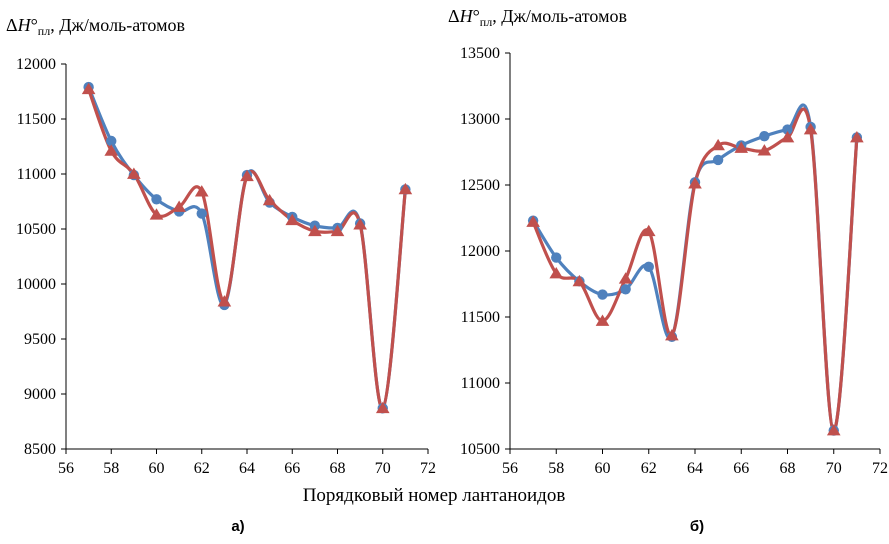 Image resolution: width=889 pixels, height=544 pixels. Describe the element at coordinates (480, 383) in the screenshot. I see `y-tick-label-b: 11000` at that location.